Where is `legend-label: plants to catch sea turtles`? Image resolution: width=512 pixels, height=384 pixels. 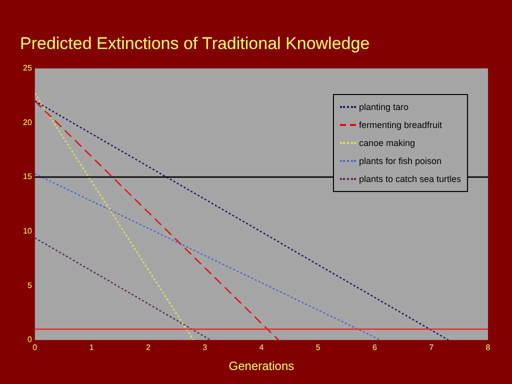 legend-label: plants to catch sea turtles is located at coordinates (410, 179).